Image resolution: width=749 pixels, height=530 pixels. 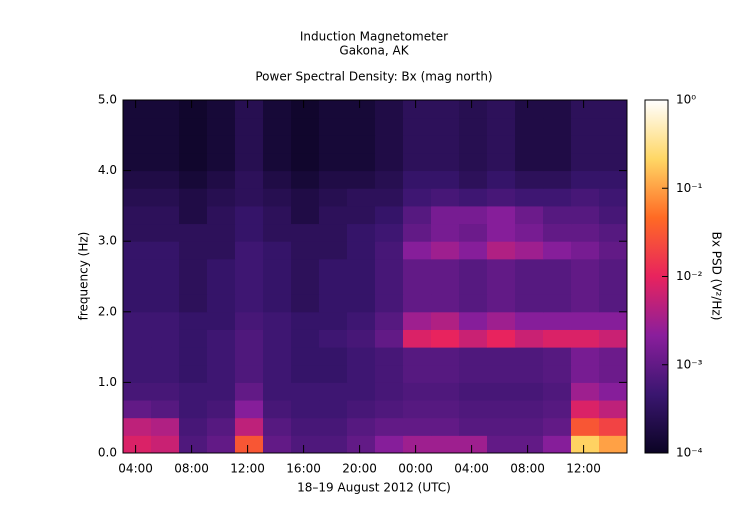 I want to click on x-tick-label: 20:00, so click(x=359, y=469).